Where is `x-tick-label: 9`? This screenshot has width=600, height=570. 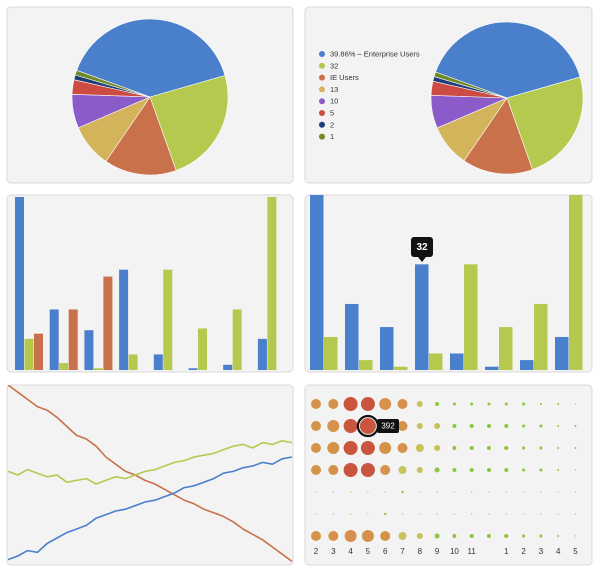
x-tick-label: 9 is located at coordinates (437, 551).